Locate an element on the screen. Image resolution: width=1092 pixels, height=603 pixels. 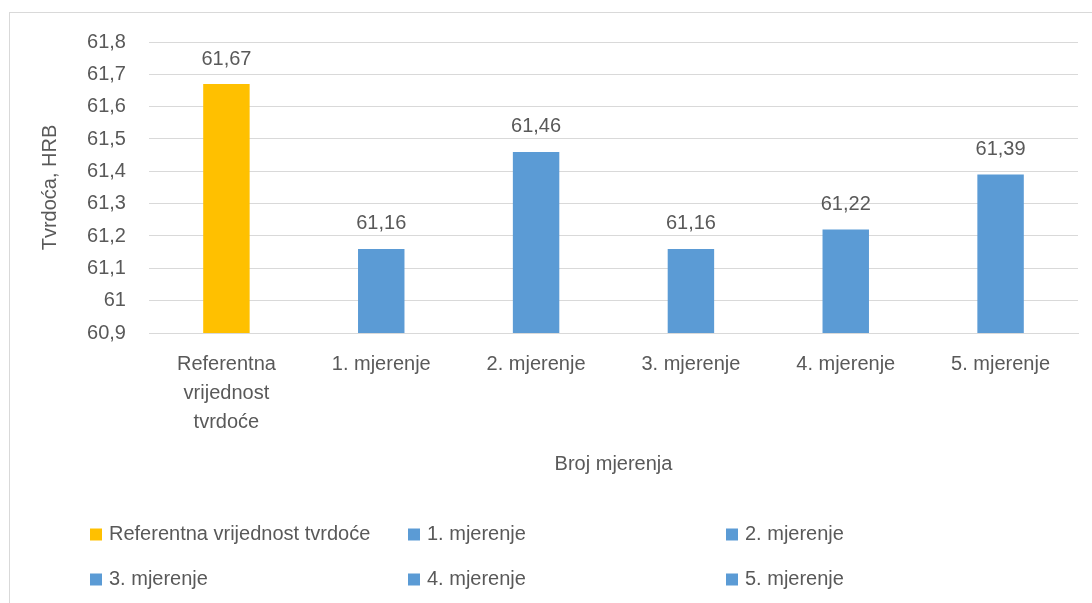
x-tick-label: Referentna vrijednost tvrdoće is located at coordinates (226, 392).